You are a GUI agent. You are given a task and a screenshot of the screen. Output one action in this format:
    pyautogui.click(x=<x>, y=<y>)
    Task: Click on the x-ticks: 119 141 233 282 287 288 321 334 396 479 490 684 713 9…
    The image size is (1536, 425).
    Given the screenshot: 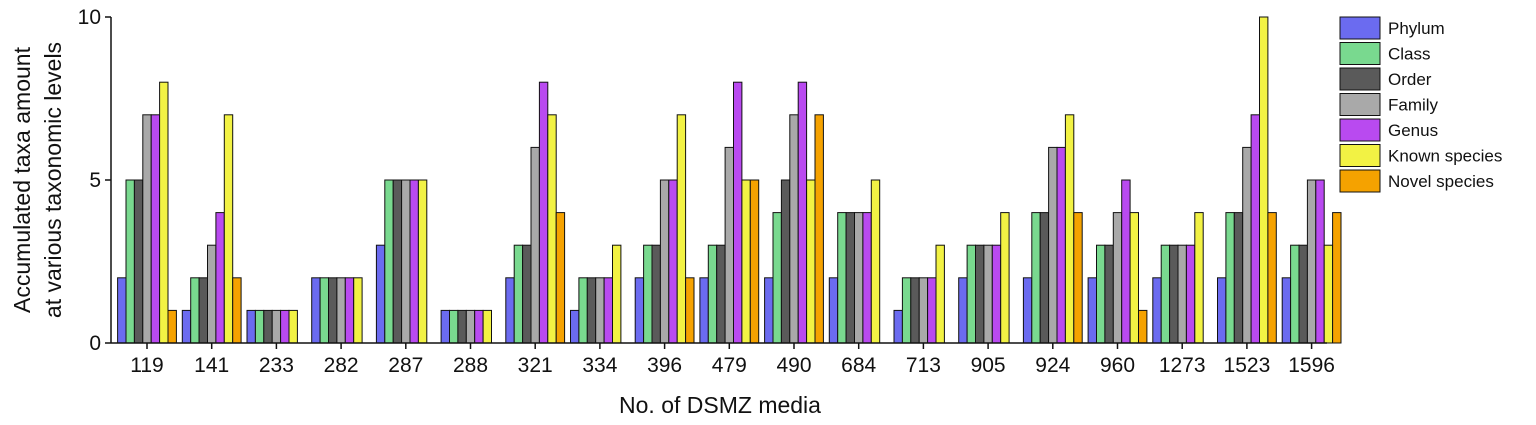 What is the action you would take?
    pyautogui.click(x=732, y=360)
    